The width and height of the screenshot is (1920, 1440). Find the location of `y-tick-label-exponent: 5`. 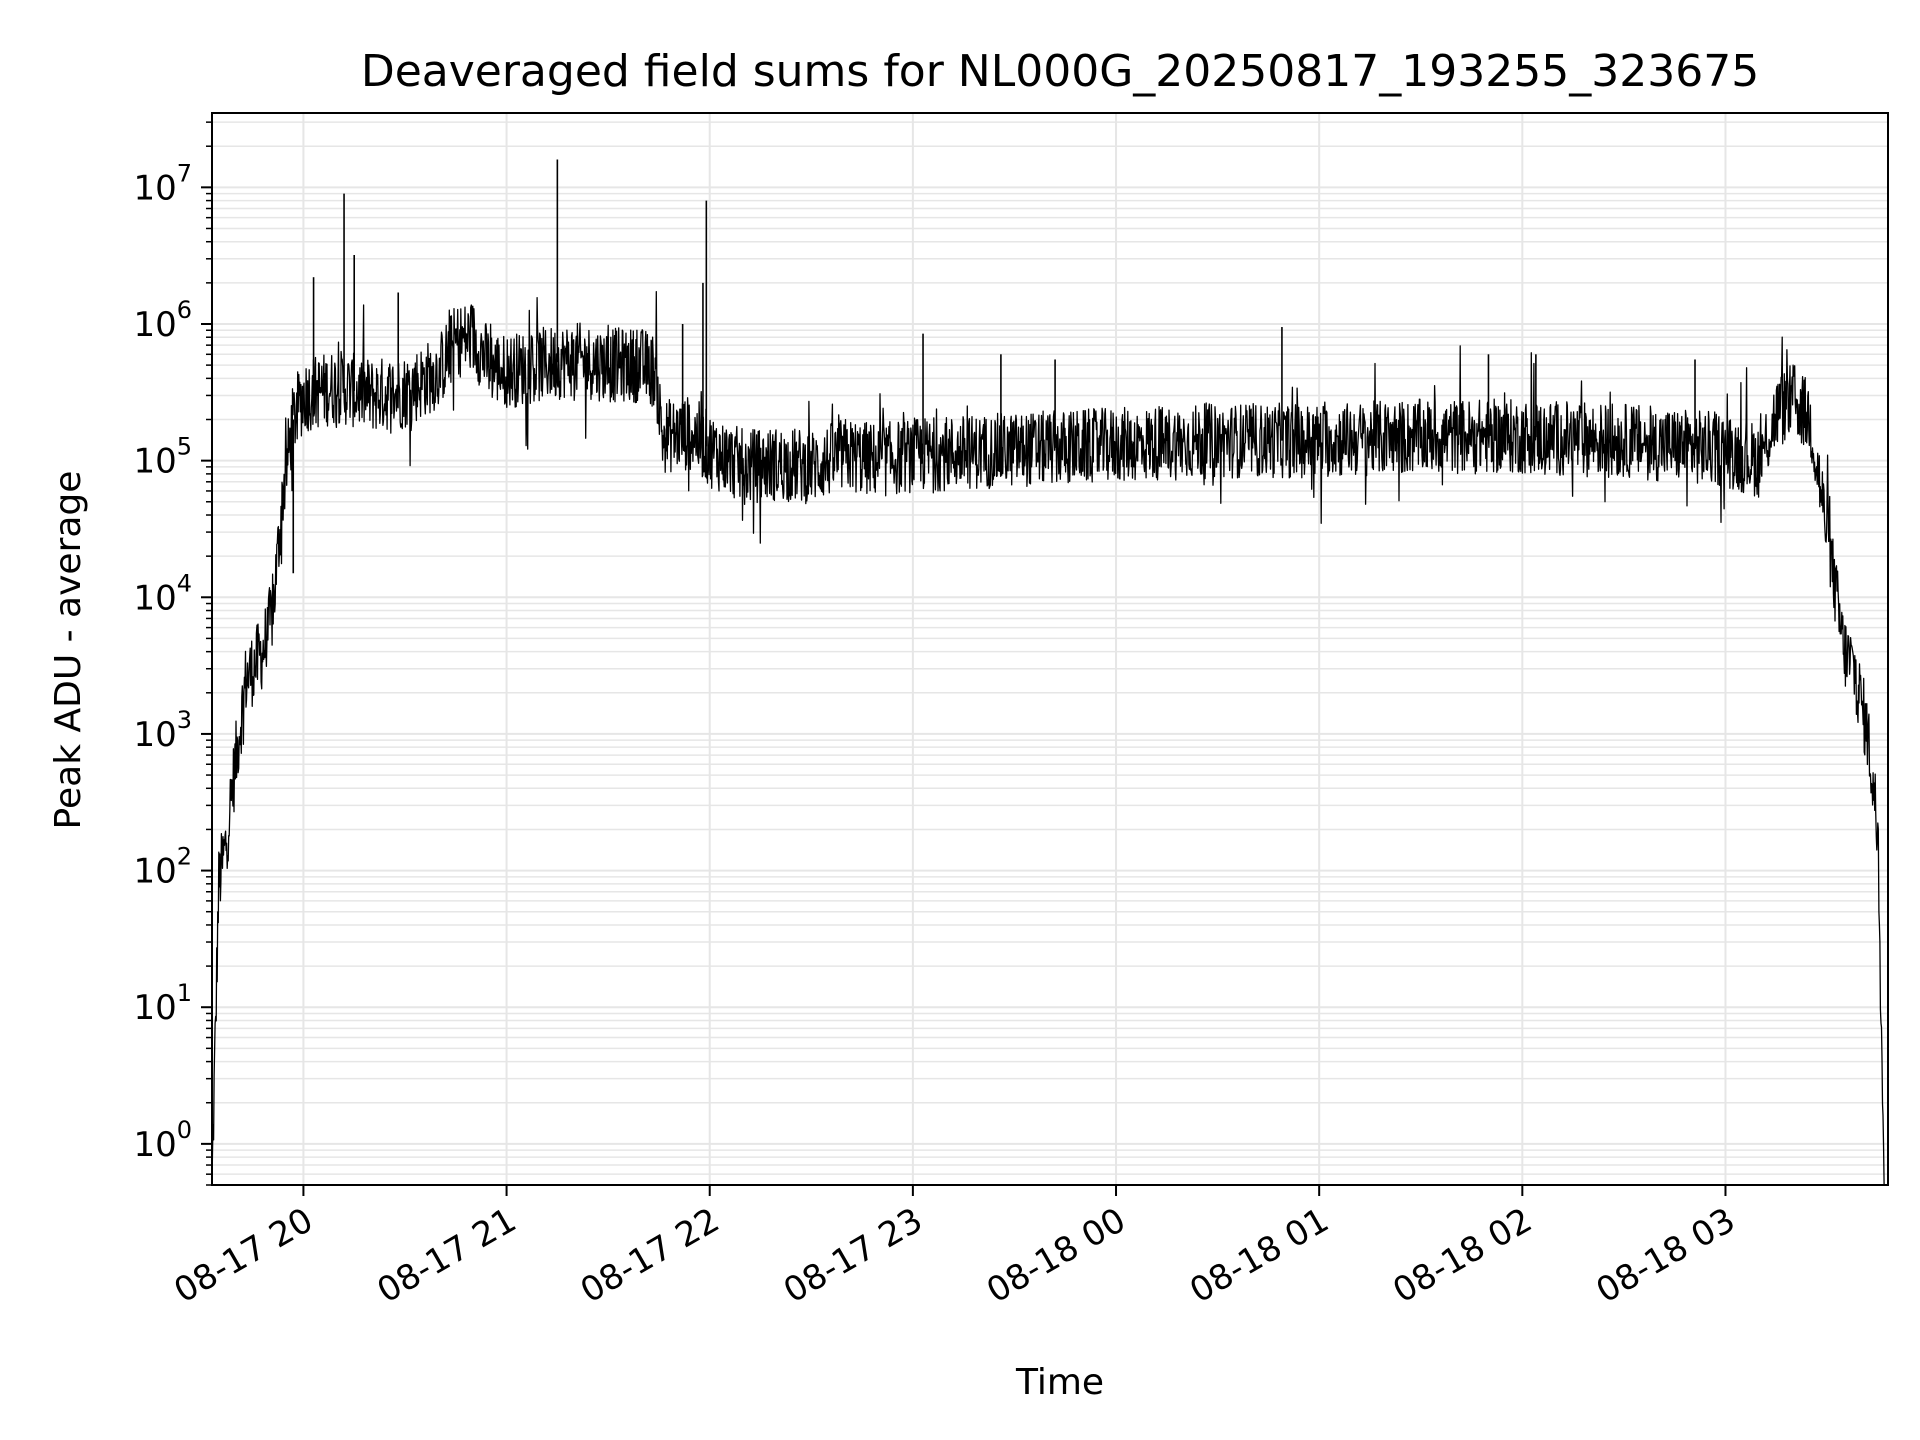

y-tick-label-exponent: 5 is located at coordinates (184, 447).